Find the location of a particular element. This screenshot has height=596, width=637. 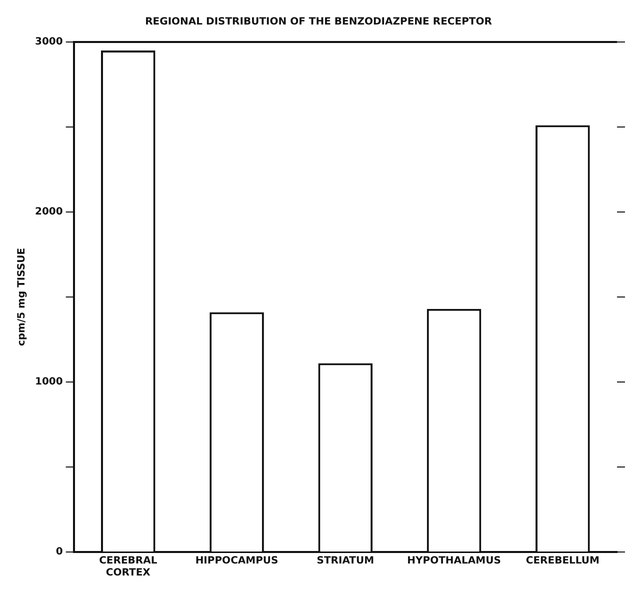

x-tick-label: HIPPOCAMPUS is located at coordinates (236, 561).